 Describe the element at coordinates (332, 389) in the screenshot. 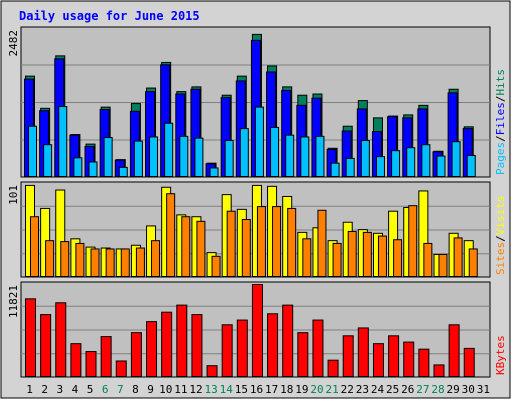

I see `x-tick-label: 21` at that location.